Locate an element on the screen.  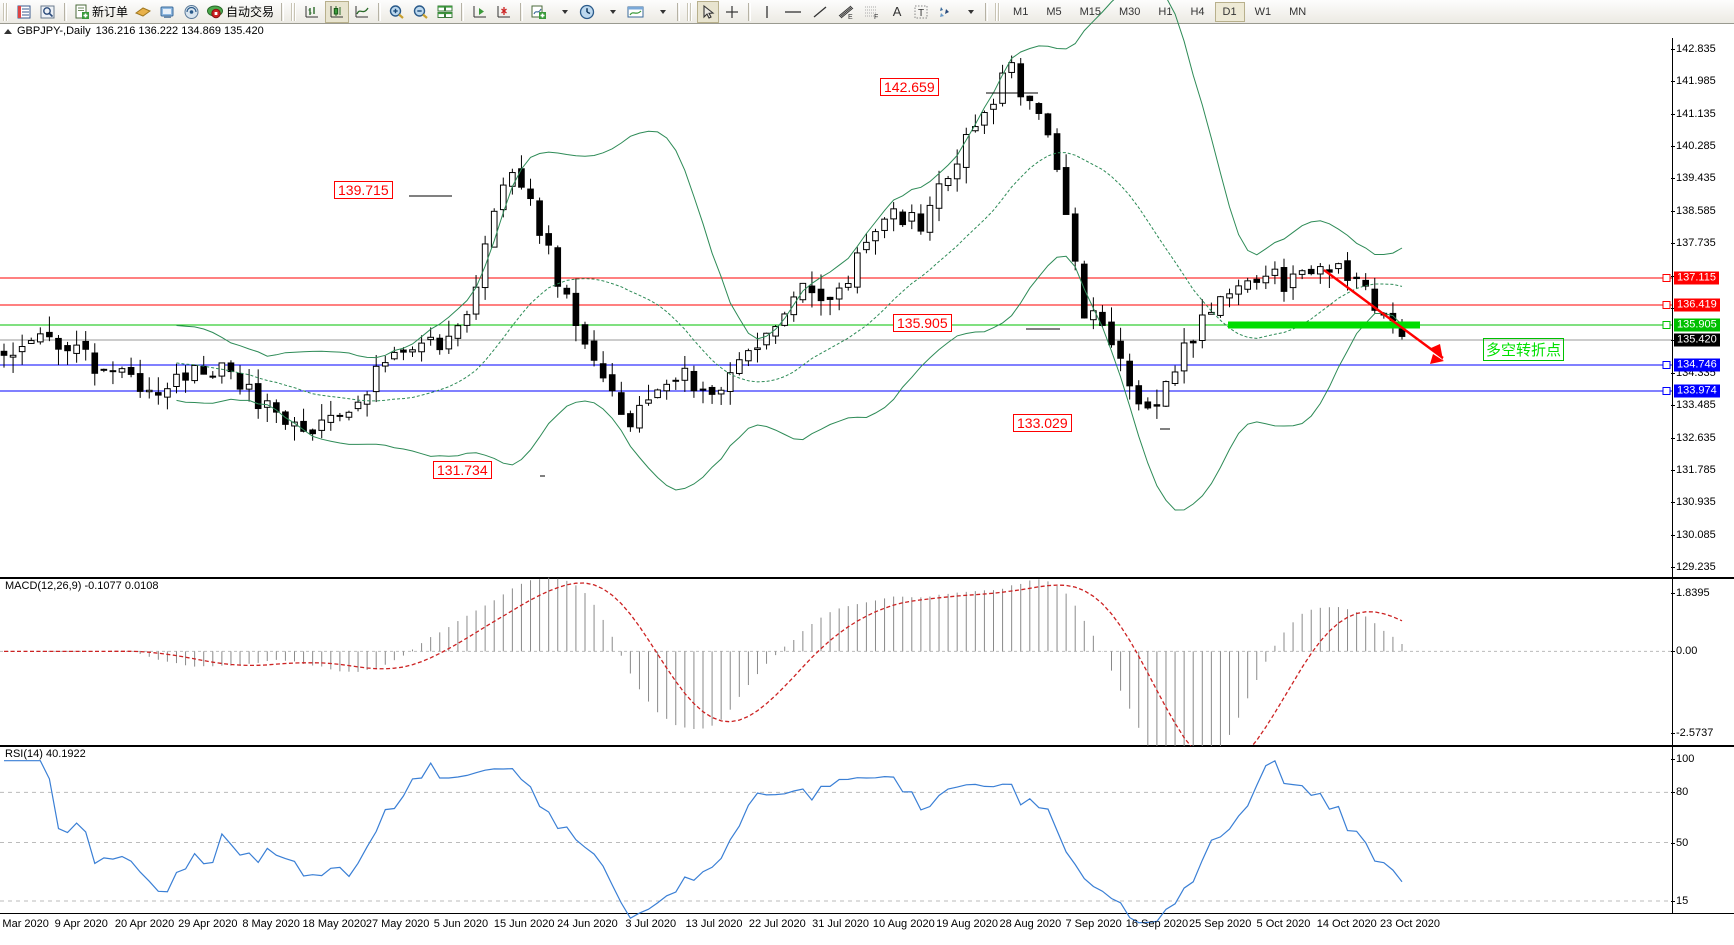
templates-icon is located at coordinates (636, 12).